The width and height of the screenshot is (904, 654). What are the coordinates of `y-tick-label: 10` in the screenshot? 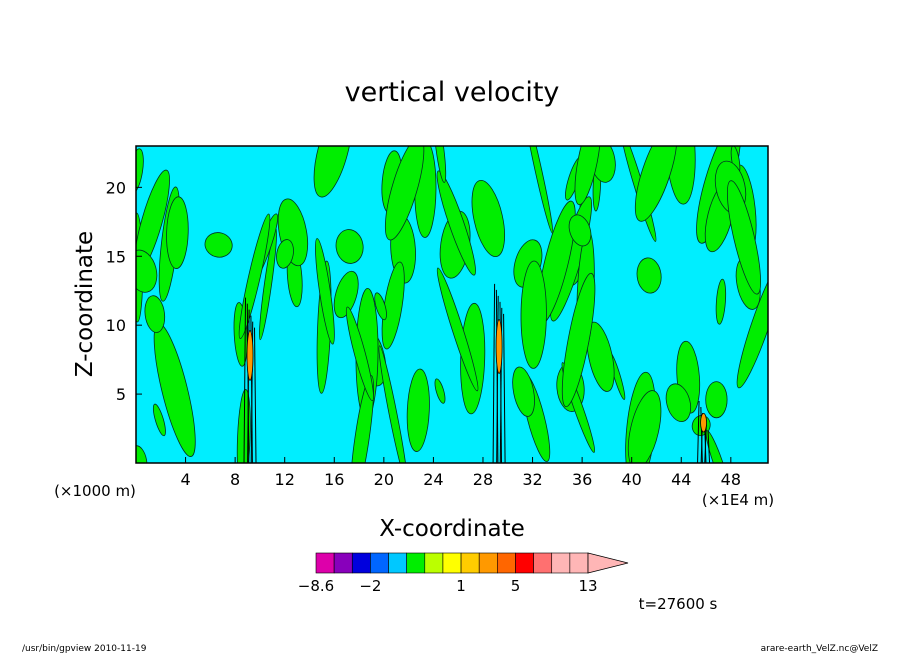 It's located at (116, 325).